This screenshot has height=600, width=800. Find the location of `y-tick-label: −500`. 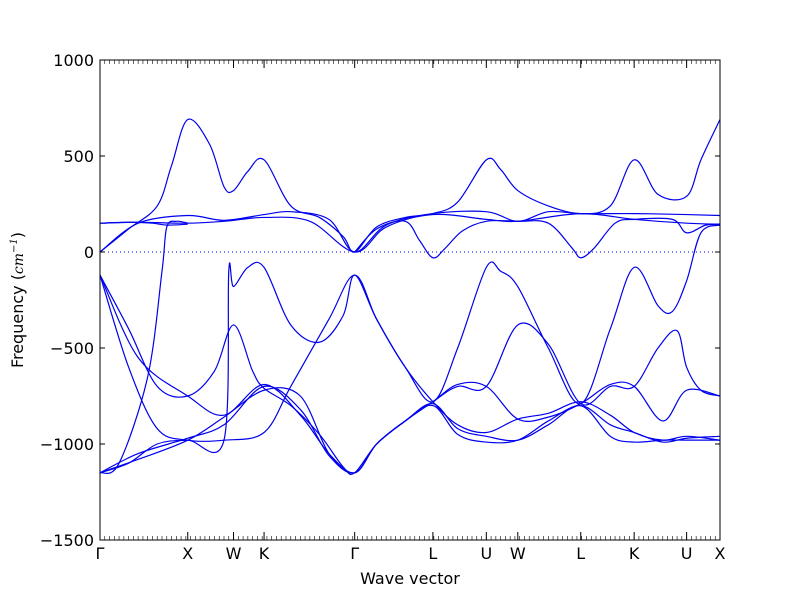

y-tick-label: −500 is located at coordinates (72, 348).